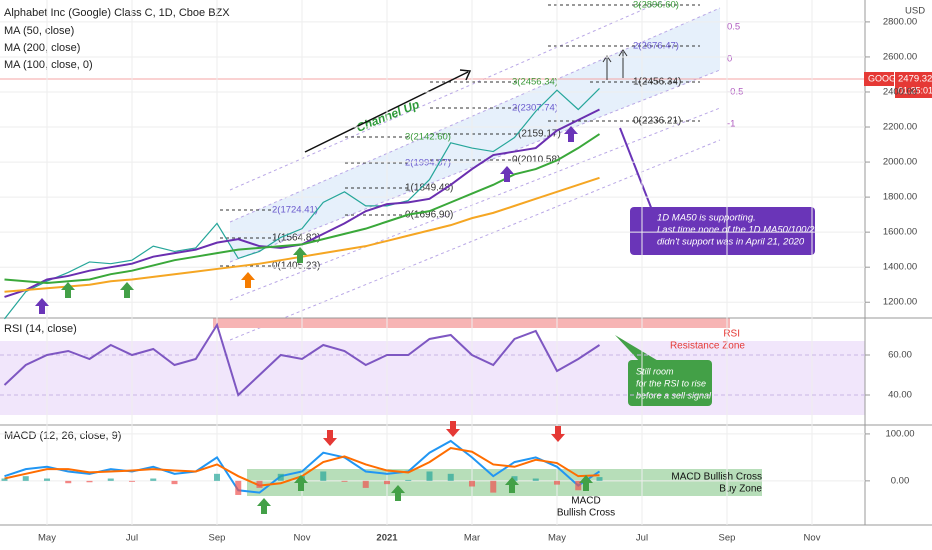 Image resolution: width=932 pixels, height=550 pixels. What do you see at coordinates (472, 538) in the screenshot?
I see `x-tick-label: Mar` at bounding box center [472, 538].